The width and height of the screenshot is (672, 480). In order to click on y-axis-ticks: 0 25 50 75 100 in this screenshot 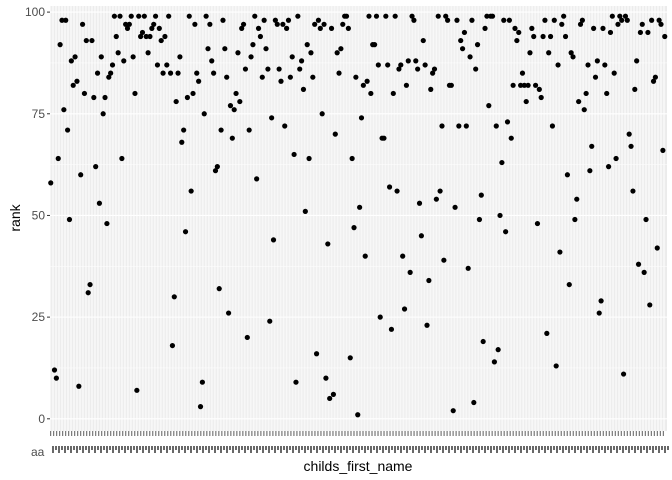, I will do `click(37, 215)`.